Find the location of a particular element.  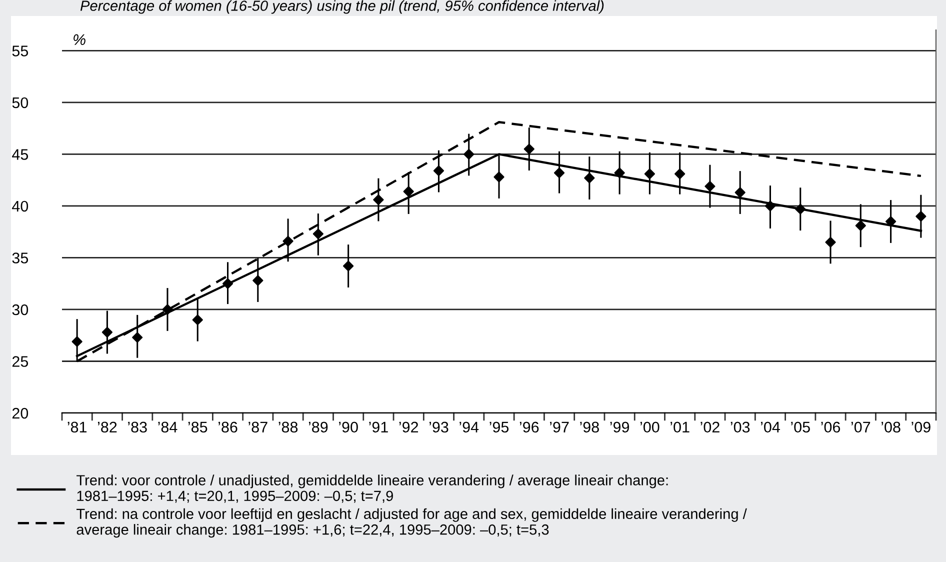

y-tick-label: 40 is located at coordinates (20, 206).